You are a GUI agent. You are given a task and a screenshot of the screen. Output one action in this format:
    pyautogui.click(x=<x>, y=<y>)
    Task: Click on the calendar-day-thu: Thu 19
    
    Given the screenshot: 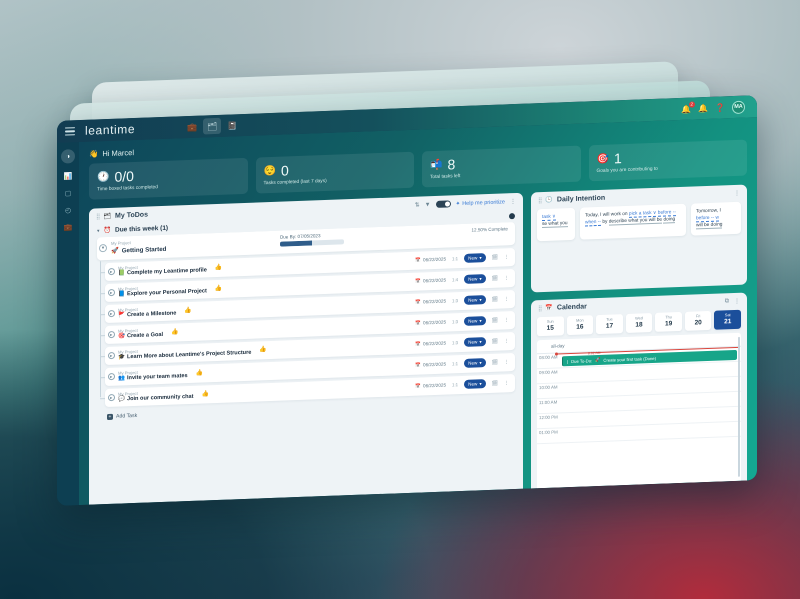 What is the action you would take?
    pyautogui.click(x=668, y=321)
    